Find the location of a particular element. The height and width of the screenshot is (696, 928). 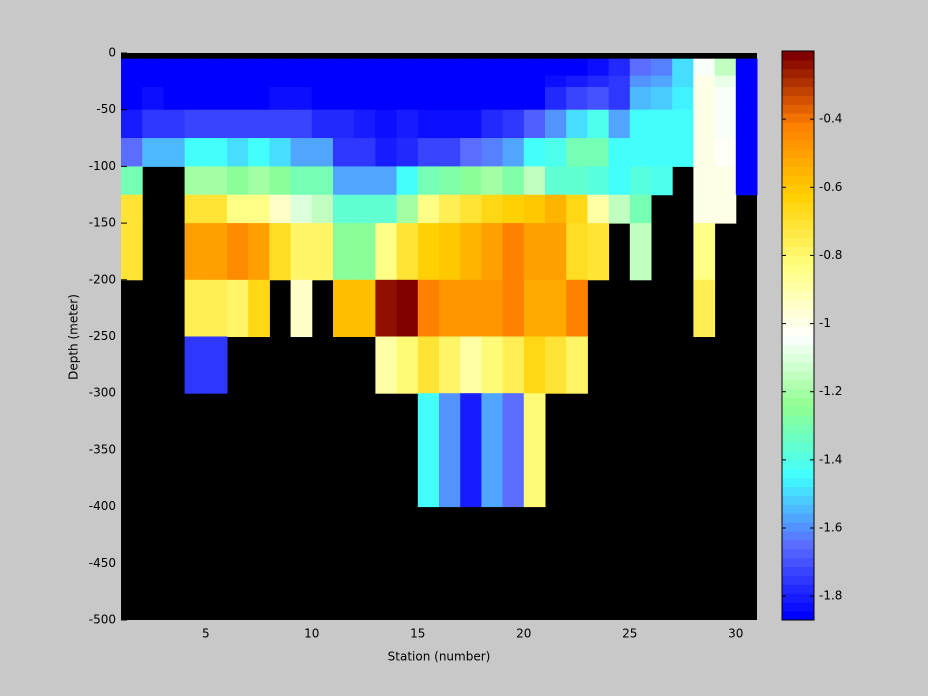

y-tick-label: -400 is located at coordinates (102, 506).